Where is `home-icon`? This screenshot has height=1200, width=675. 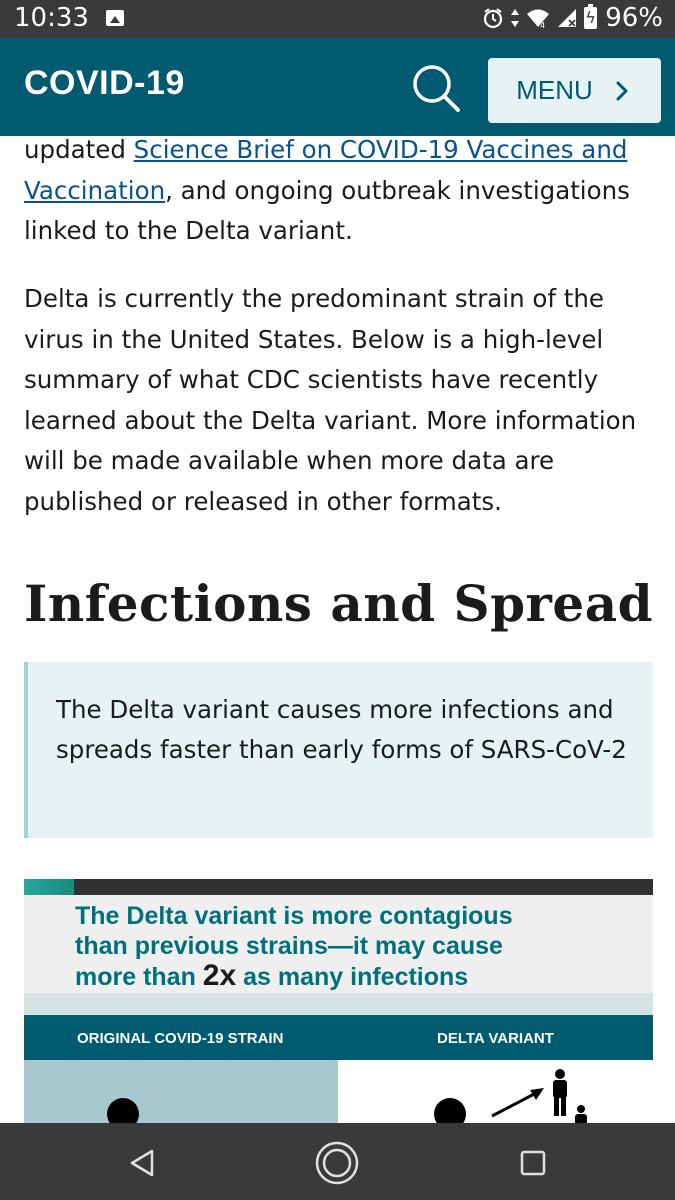 home-icon is located at coordinates (337, 1163).